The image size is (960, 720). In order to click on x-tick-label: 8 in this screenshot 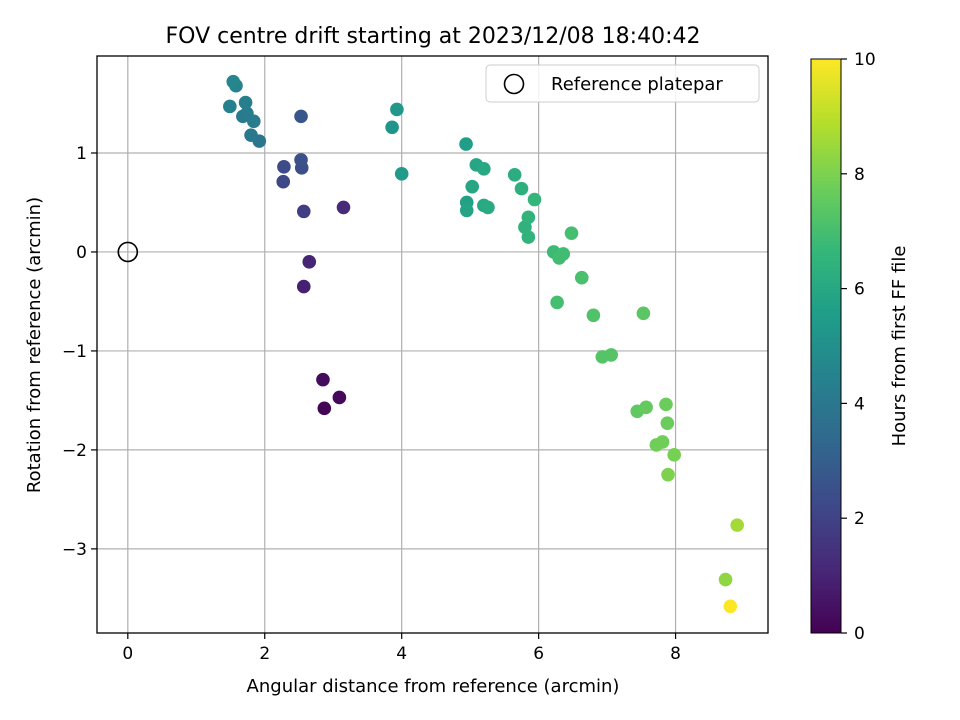, I will do `click(675, 654)`.